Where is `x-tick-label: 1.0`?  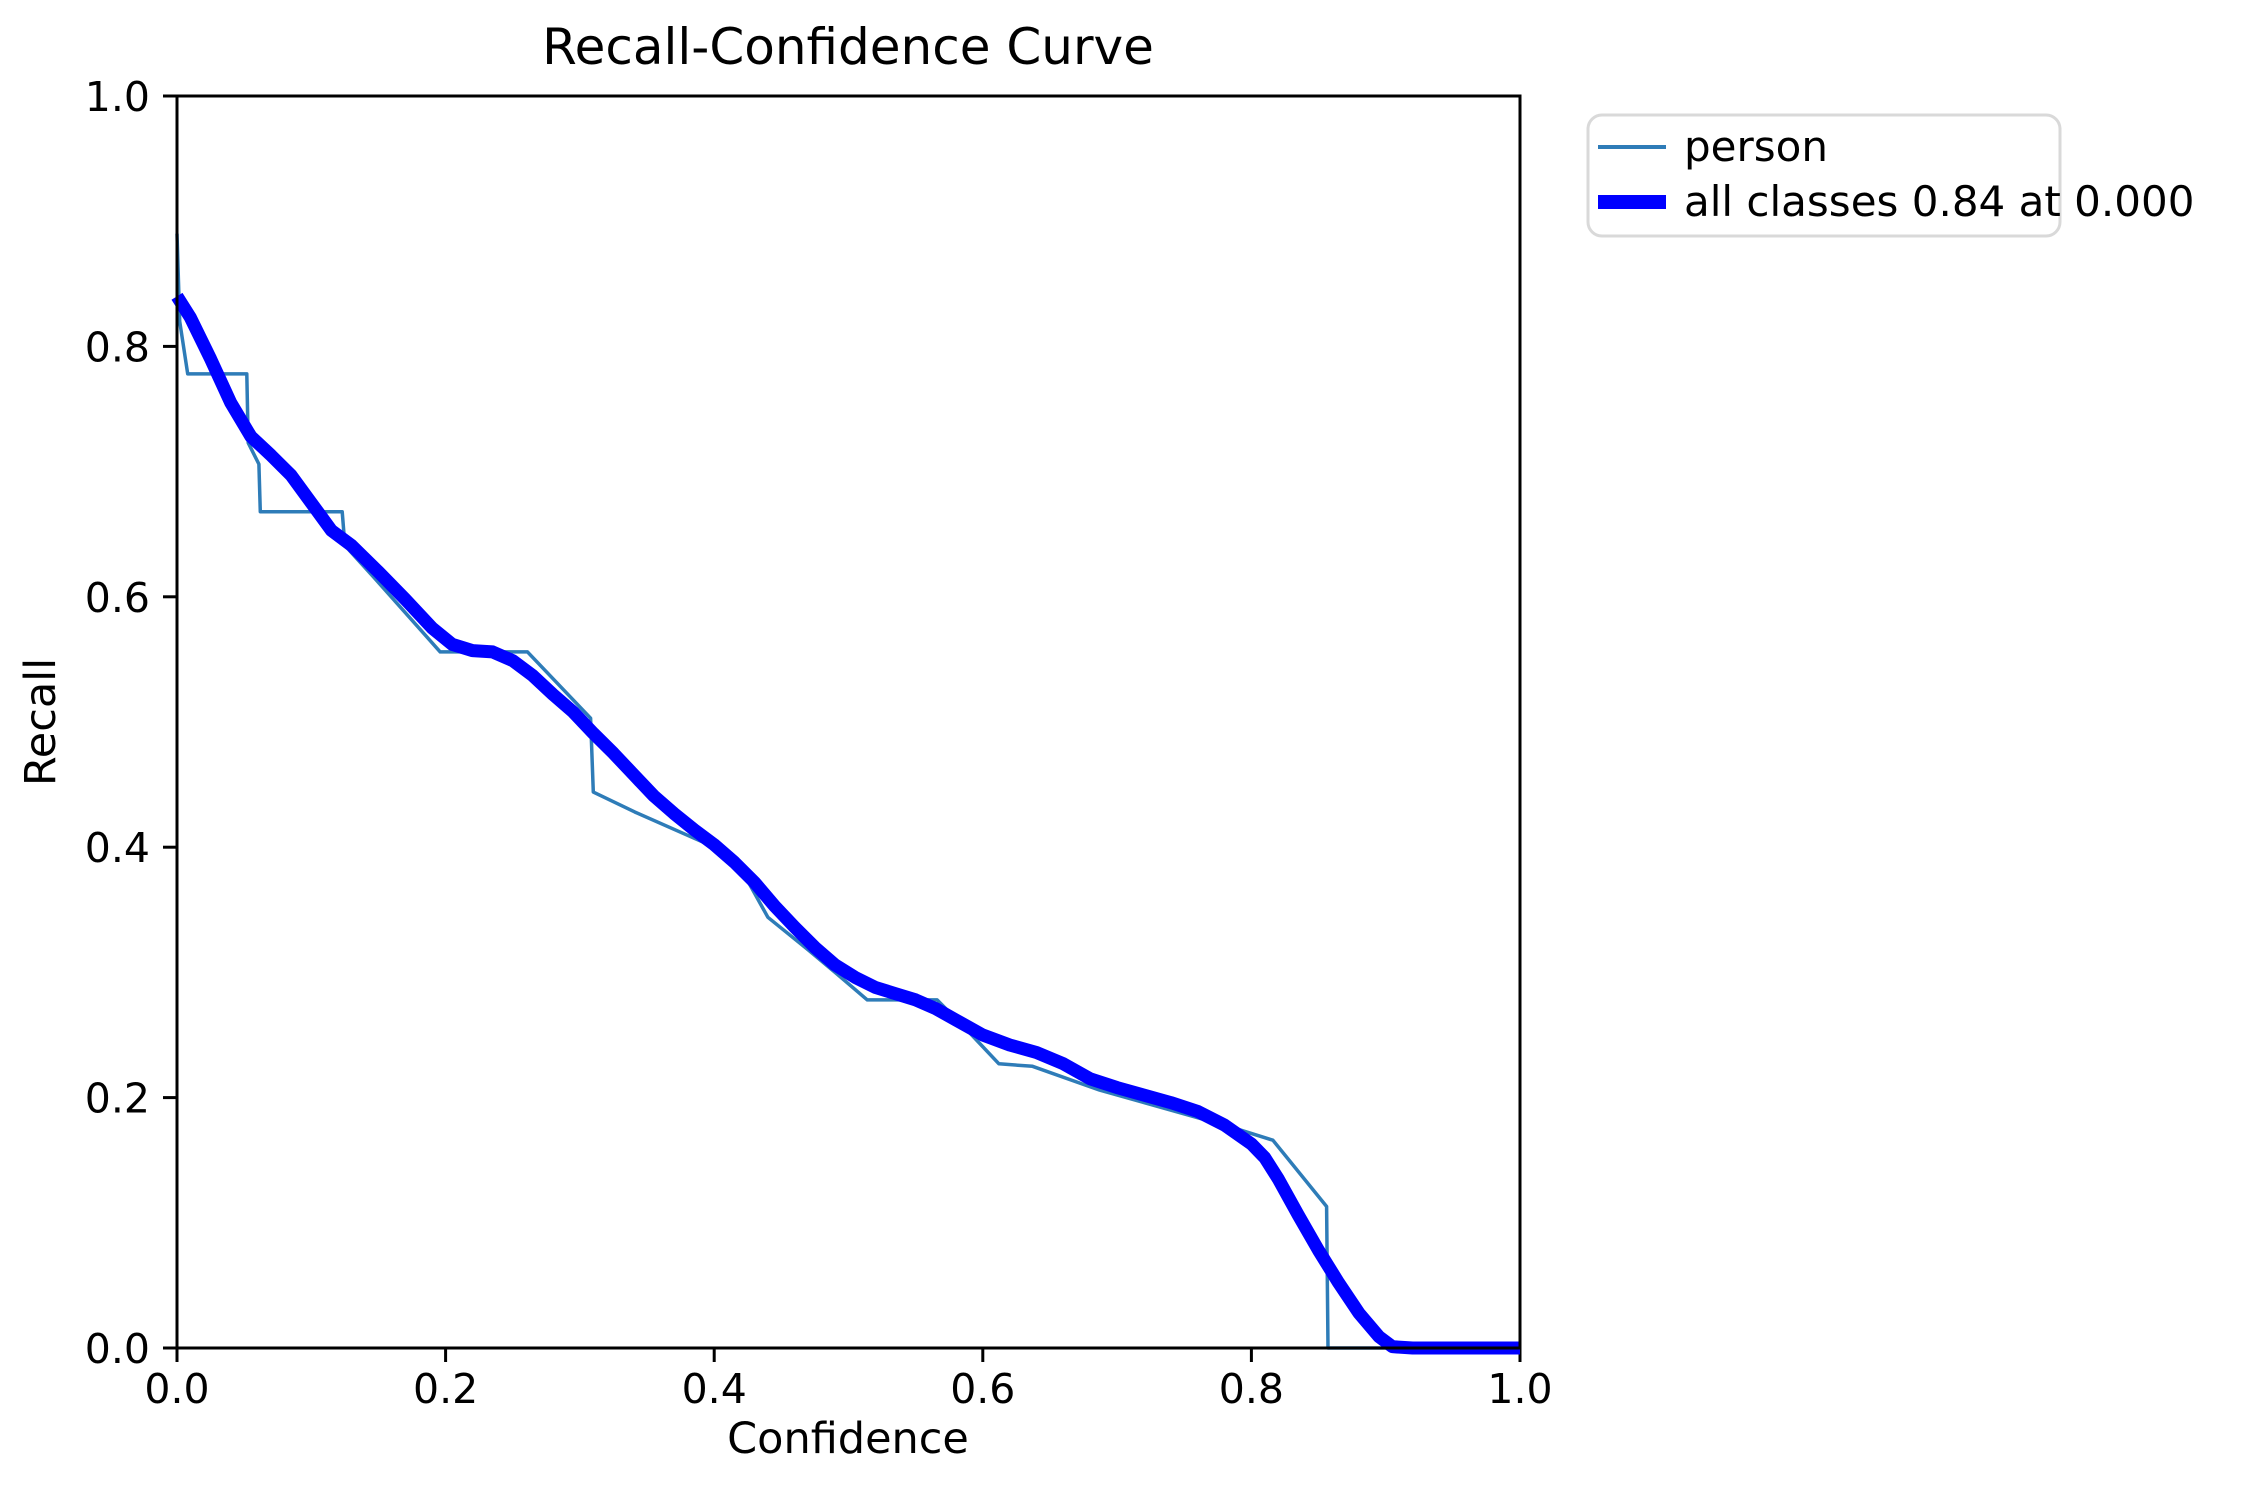 x-tick-label: 1.0 is located at coordinates (1519, 1389).